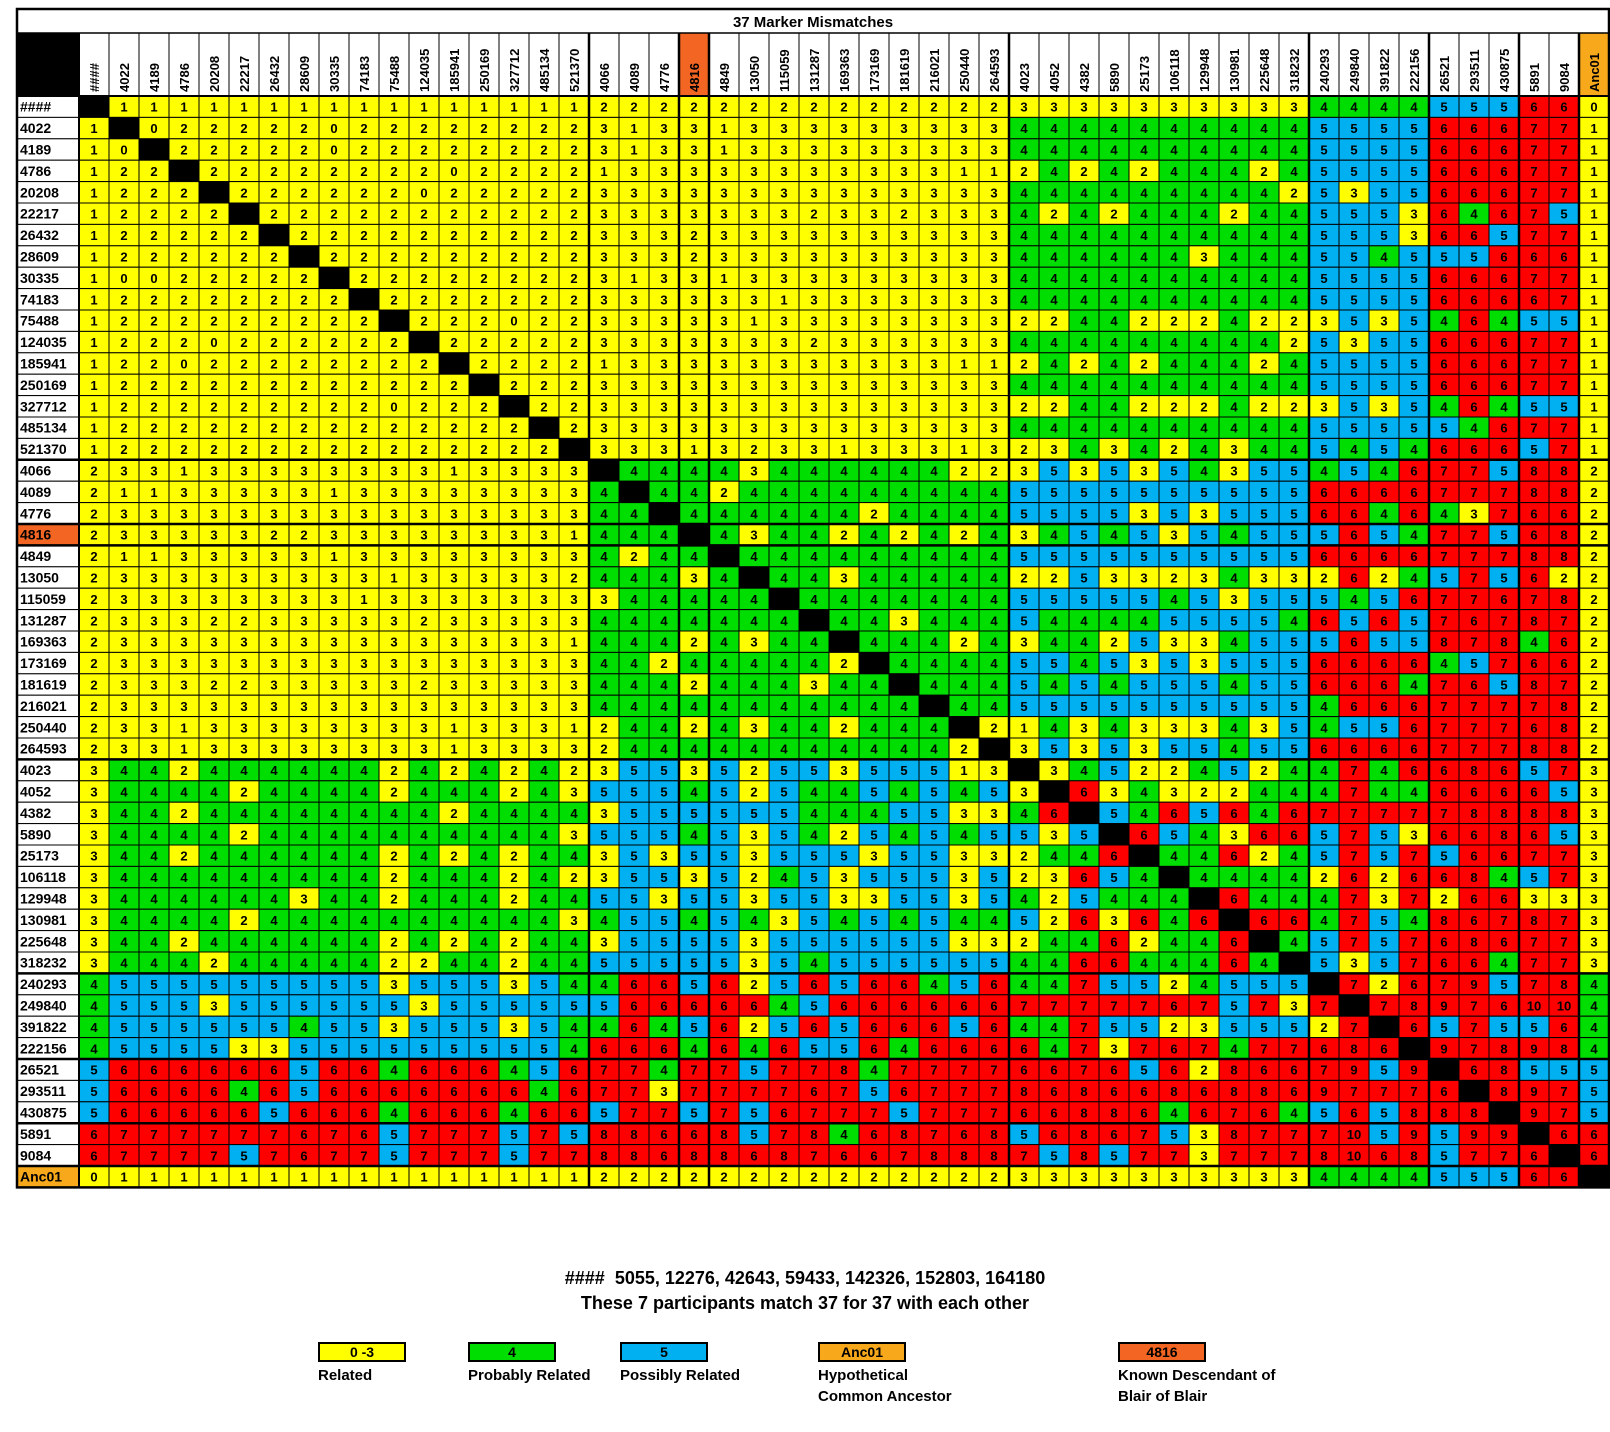 Image resolution: width=1610 pixels, height=1432 pixels. Describe the element at coordinates (1474, 64) in the screenshot. I see `col-header-cell` at that location.